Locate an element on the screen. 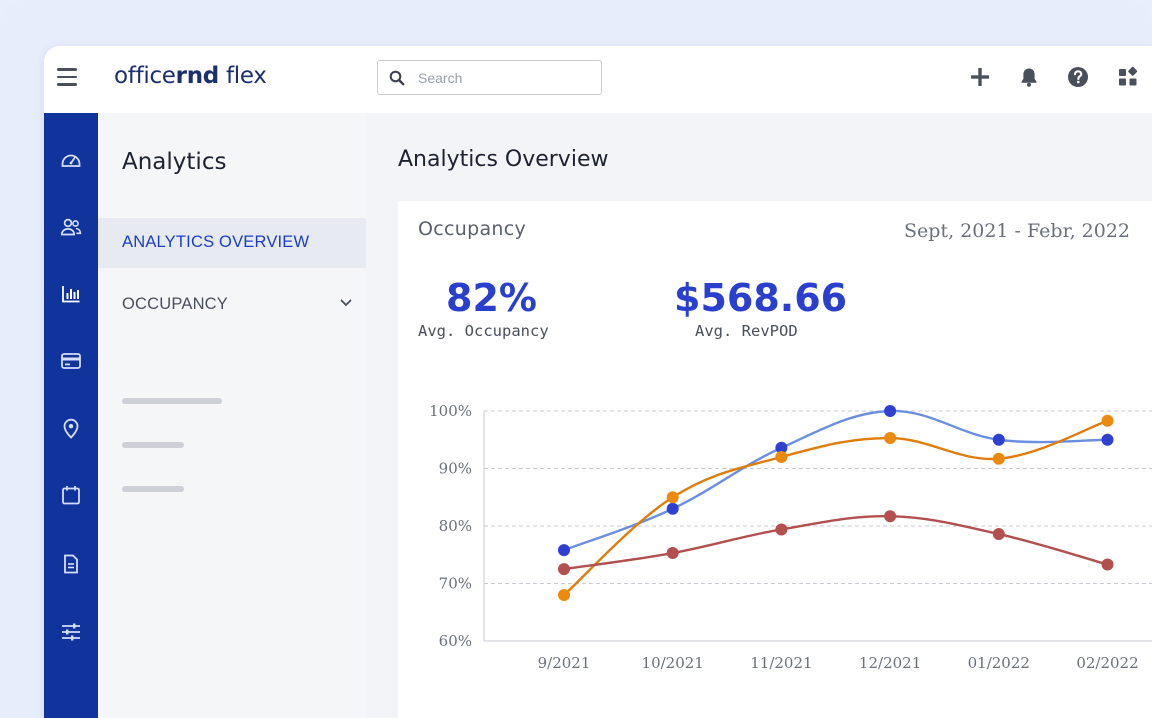 The width and height of the screenshot is (1152, 718). location-icon is located at coordinates (71, 428).